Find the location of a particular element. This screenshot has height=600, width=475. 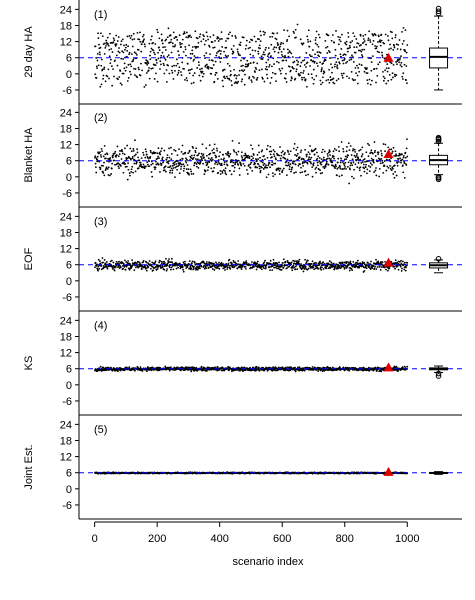

y-tick-label: 12 is located at coordinates (66, 458).